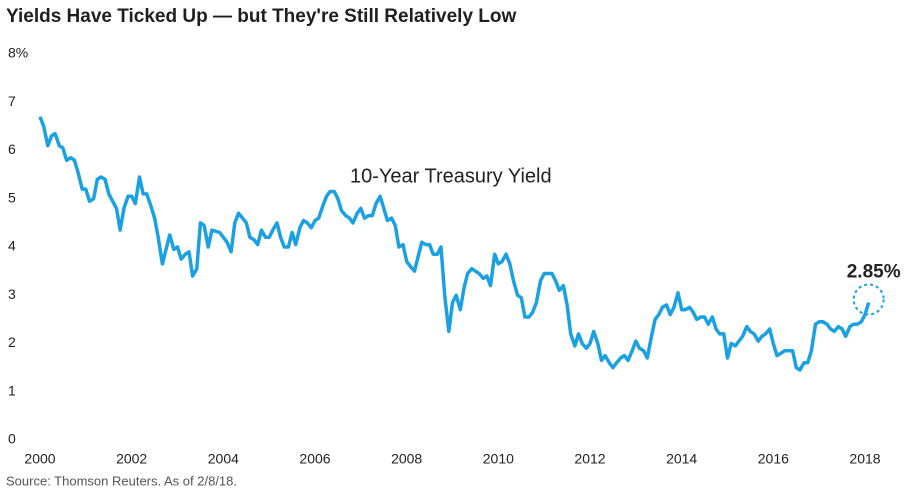  What do you see at coordinates (12, 197) in the screenshot?
I see `y-tick-label: 5` at bounding box center [12, 197].